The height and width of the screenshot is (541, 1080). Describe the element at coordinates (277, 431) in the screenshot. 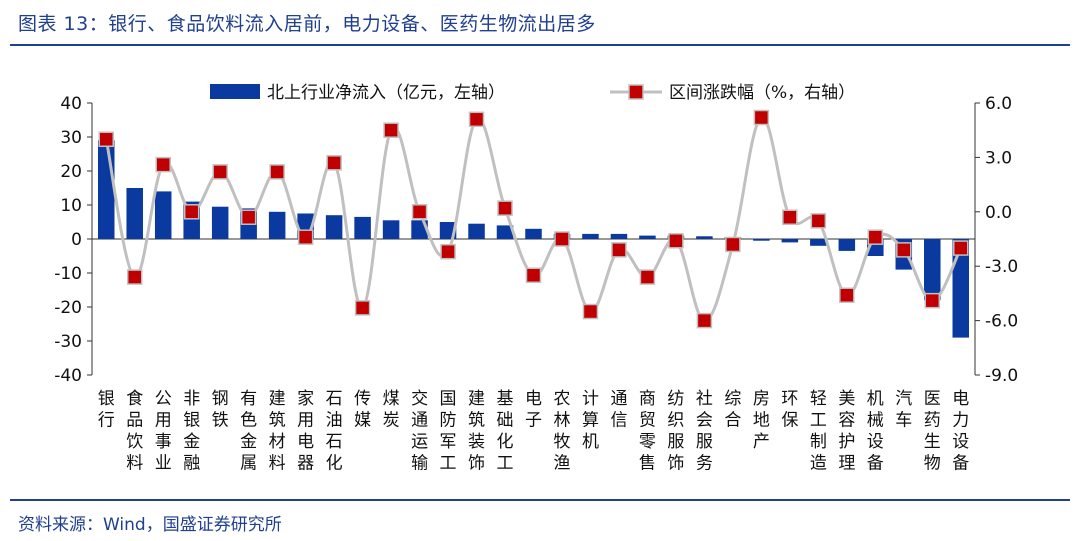

I see `category-label: 建筑材料` at that location.